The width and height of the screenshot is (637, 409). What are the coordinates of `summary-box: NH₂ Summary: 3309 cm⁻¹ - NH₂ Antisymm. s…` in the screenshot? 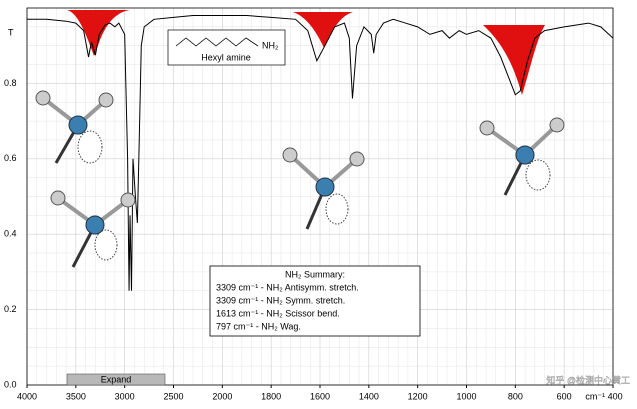 It's located at (315, 301).